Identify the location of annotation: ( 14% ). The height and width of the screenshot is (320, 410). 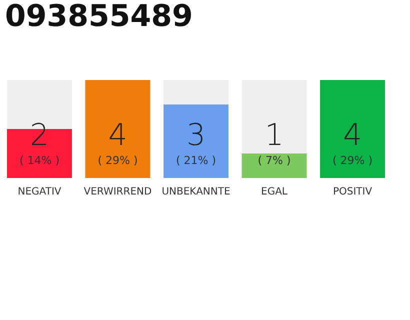
(39, 160).